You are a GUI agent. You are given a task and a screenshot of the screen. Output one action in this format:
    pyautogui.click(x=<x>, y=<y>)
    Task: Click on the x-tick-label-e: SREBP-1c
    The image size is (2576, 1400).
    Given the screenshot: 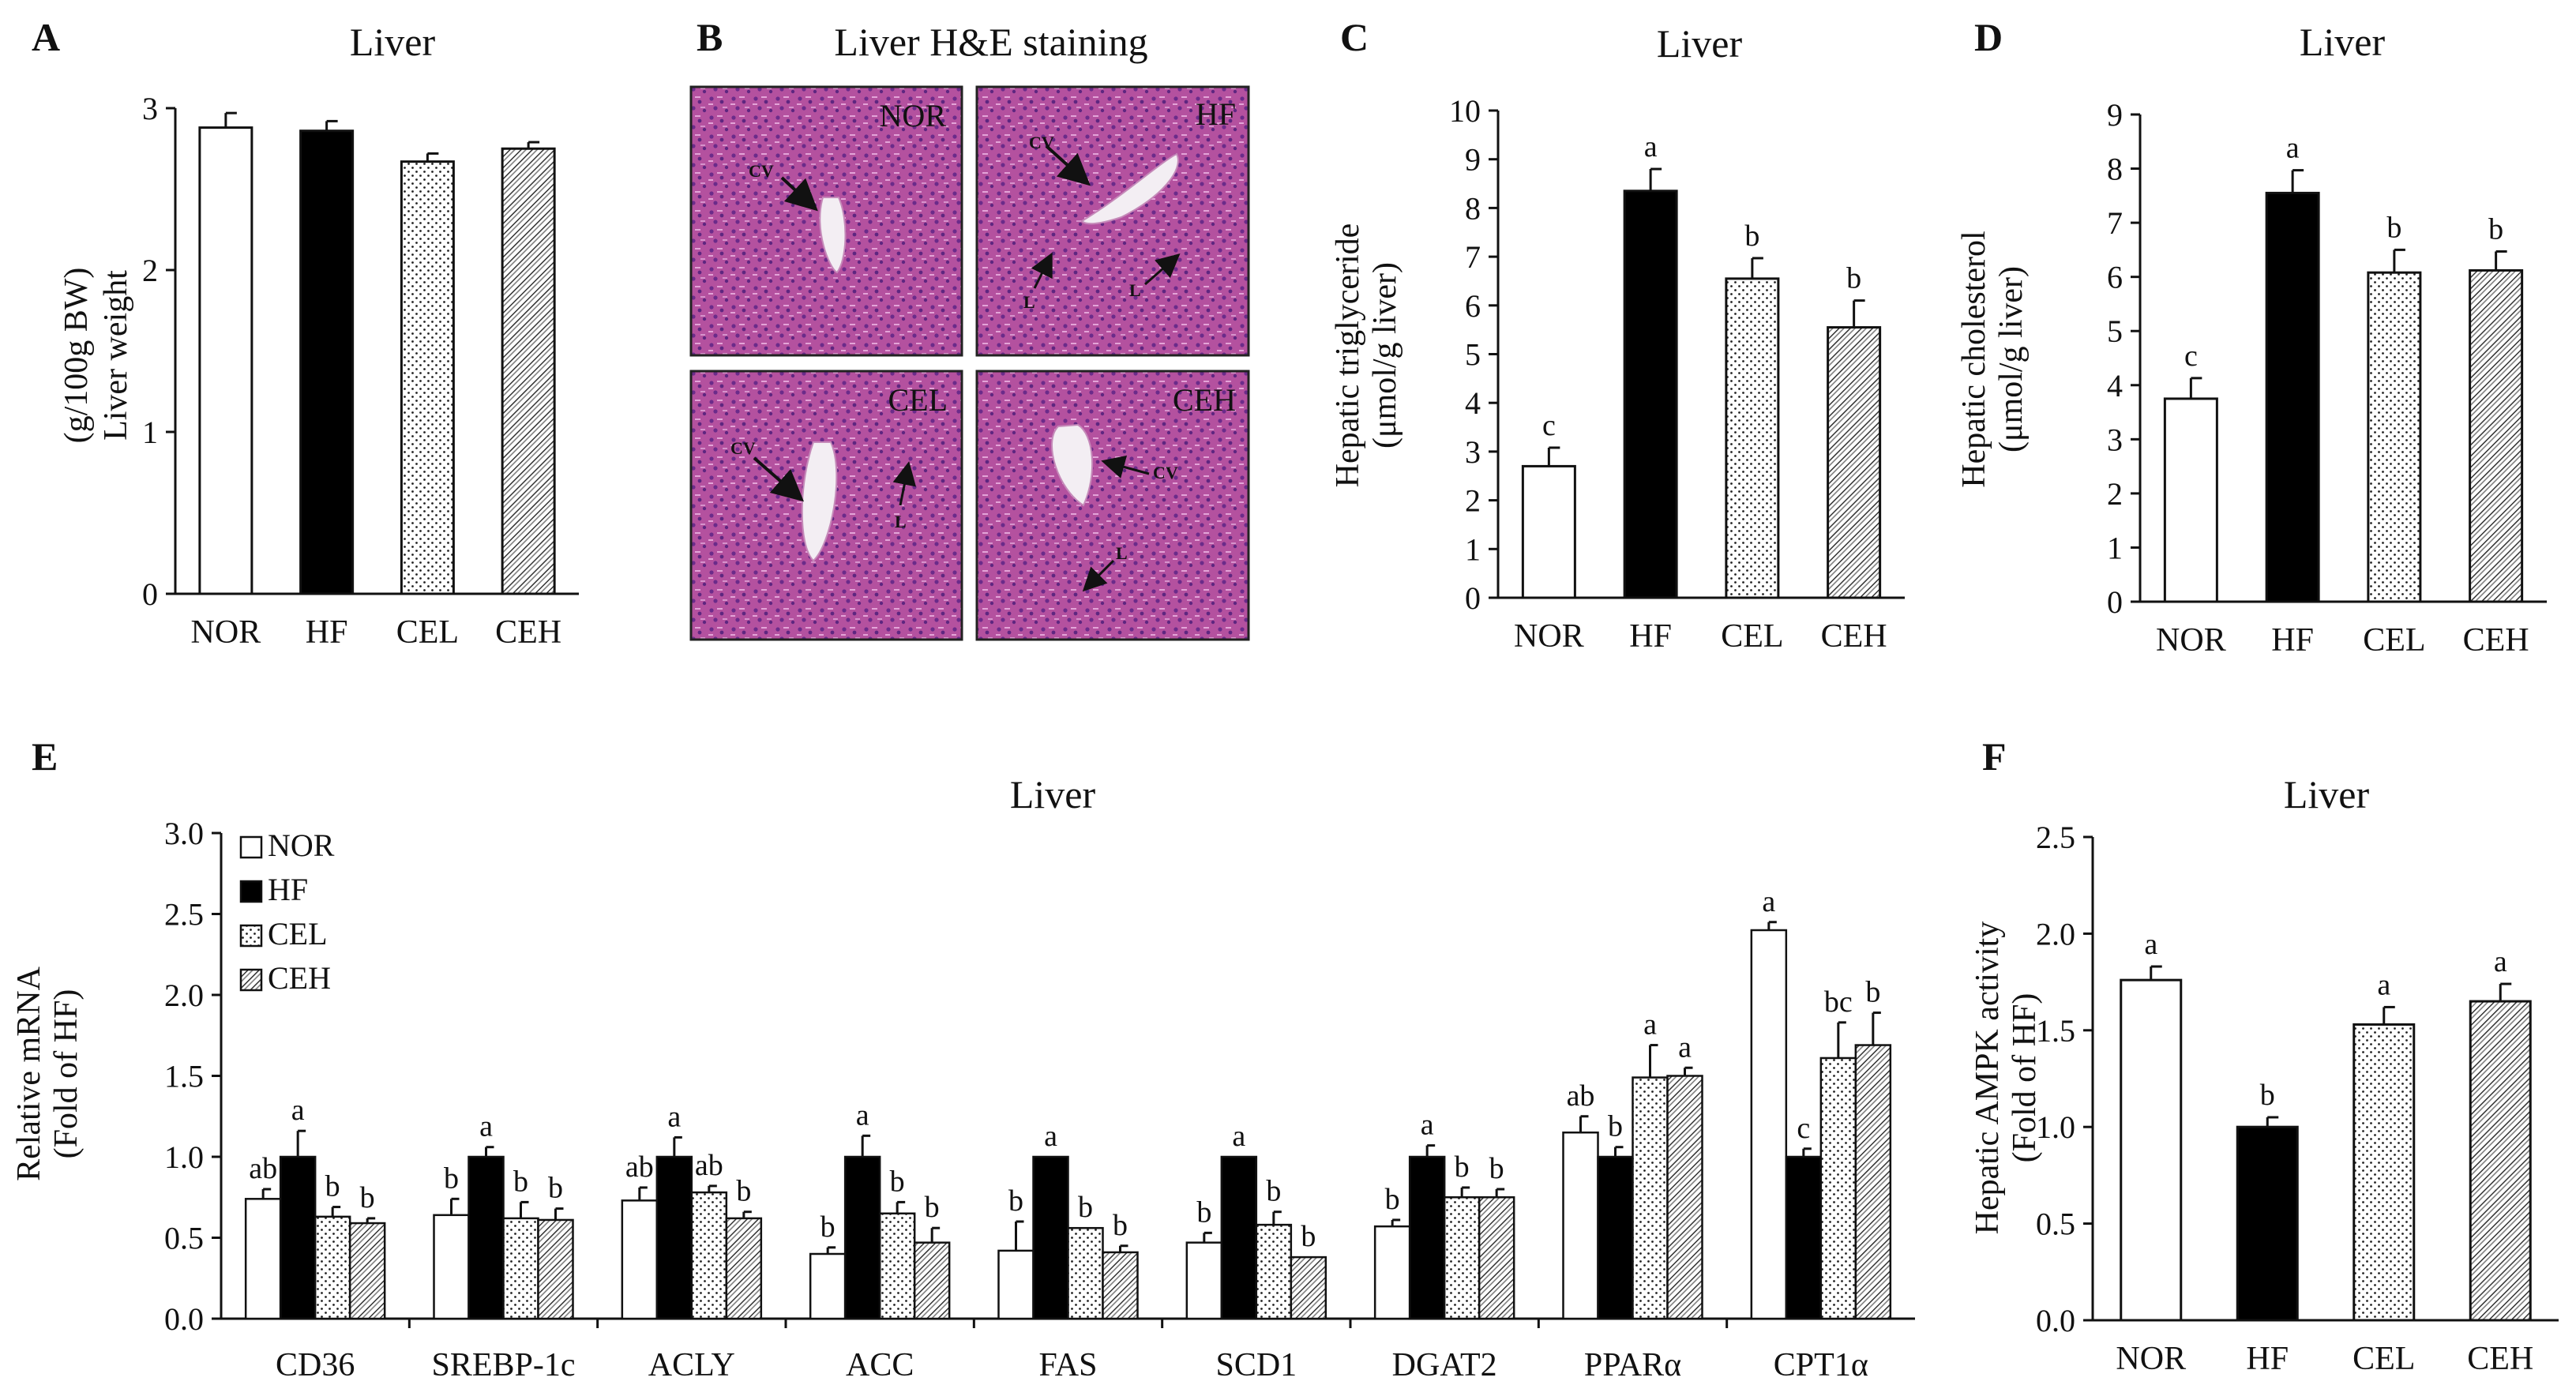 What is the action you would take?
    pyautogui.click(x=503, y=1365)
    